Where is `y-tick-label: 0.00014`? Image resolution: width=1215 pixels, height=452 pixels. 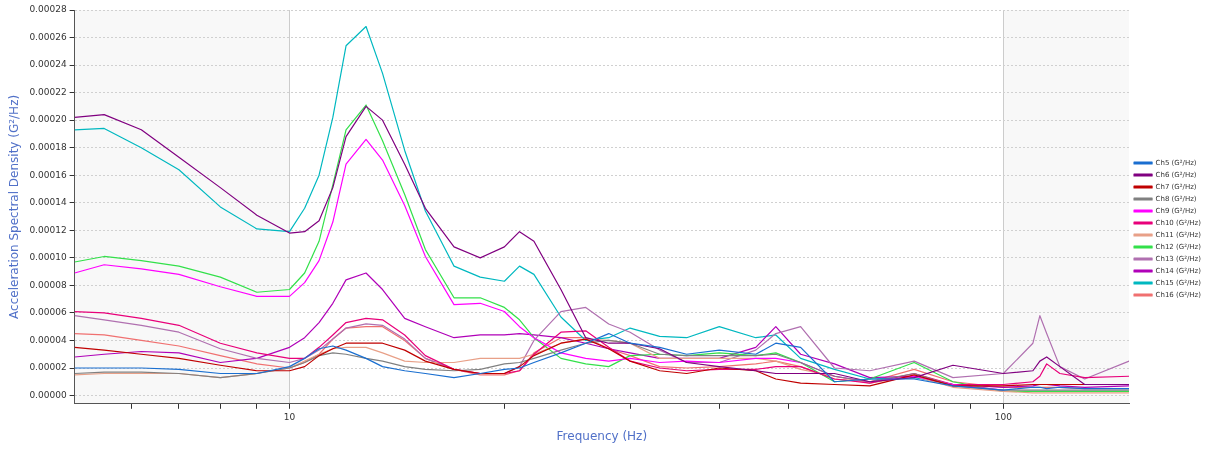
y-tick-label: 0.00014 is located at coordinates (48, 202).